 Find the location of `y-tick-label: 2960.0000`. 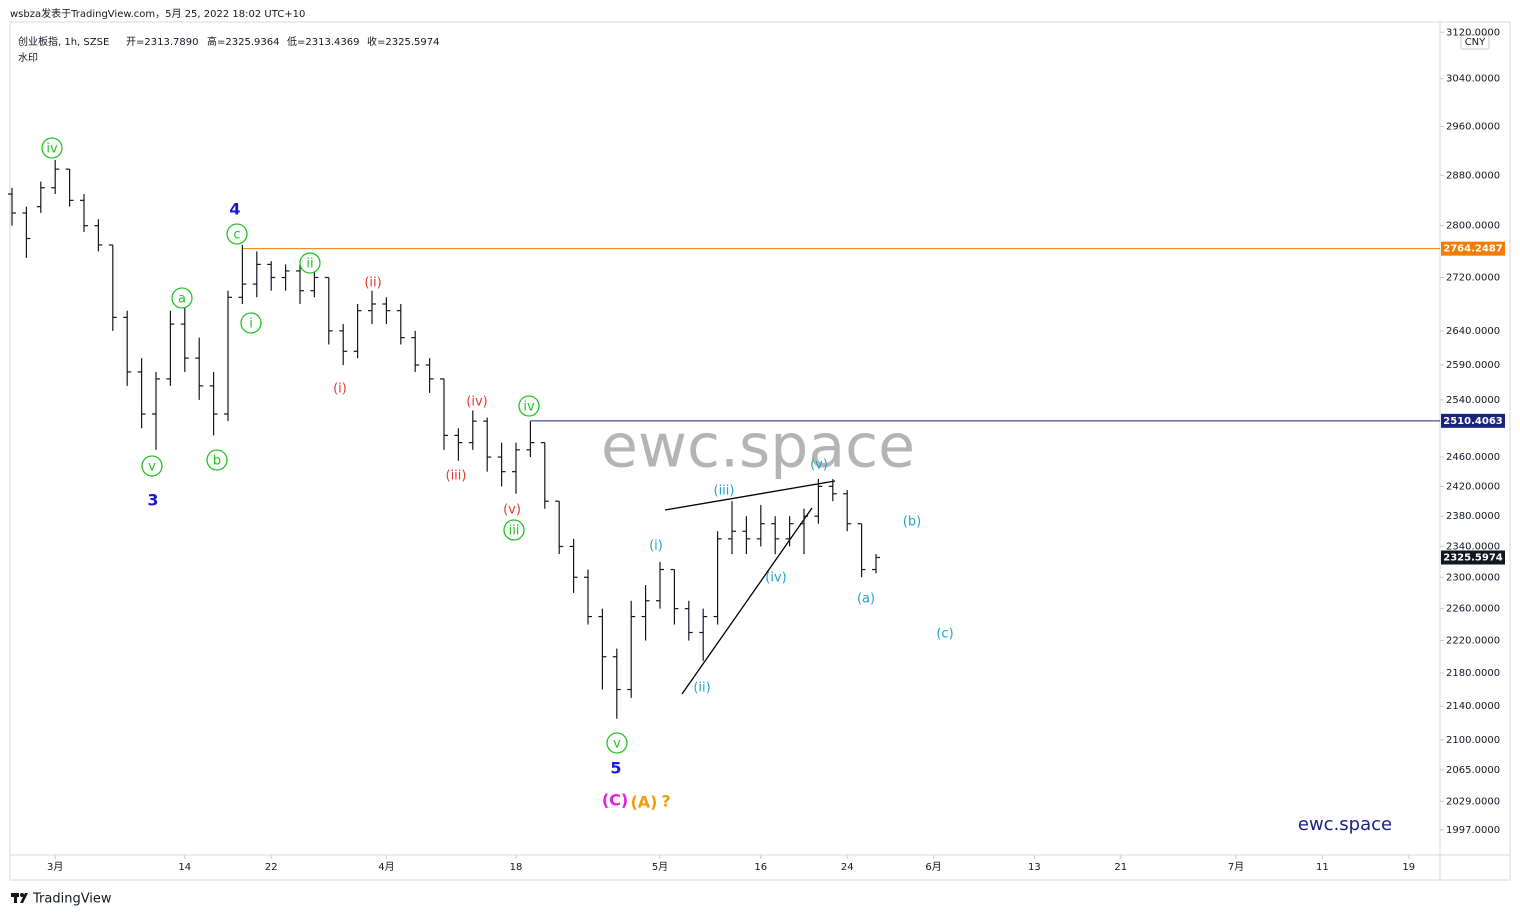

y-tick-label: 2960.0000 is located at coordinates (1473, 126).